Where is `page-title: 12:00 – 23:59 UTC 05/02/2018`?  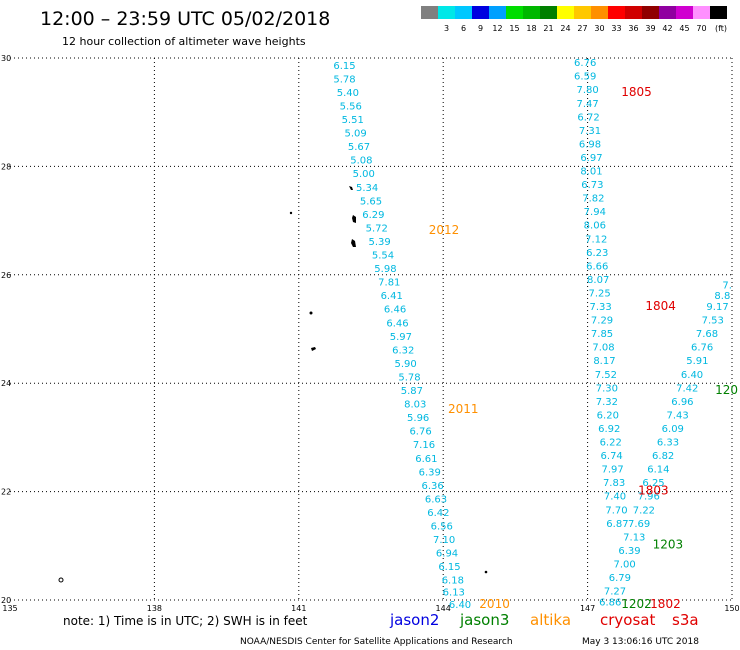 page-title: 12:00 – 23:59 UTC 05/02/2018 is located at coordinates (185, 19).